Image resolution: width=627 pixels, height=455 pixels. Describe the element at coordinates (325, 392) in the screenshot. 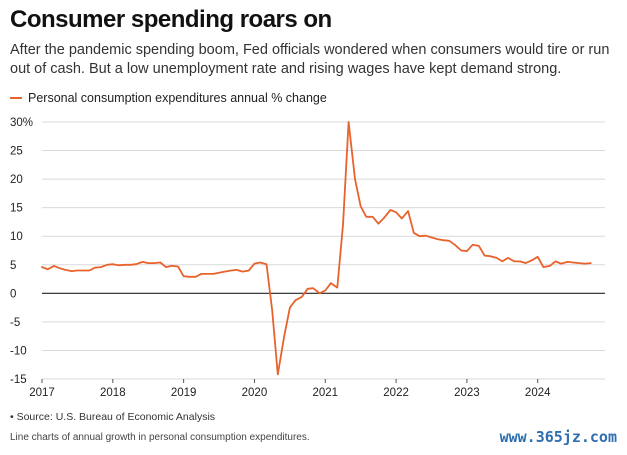

I see `x-tick-label: 2021` at that location.